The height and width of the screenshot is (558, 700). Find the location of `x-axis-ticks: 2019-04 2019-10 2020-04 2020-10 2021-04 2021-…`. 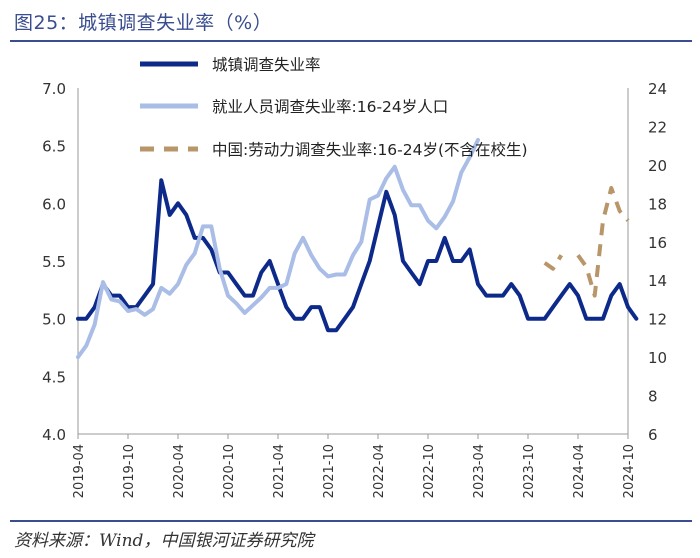

x-axis-ticks: 2019-04 2019-10 2020-04 2020-10 2021-04 2021-… is located at coordinates (354, 466).